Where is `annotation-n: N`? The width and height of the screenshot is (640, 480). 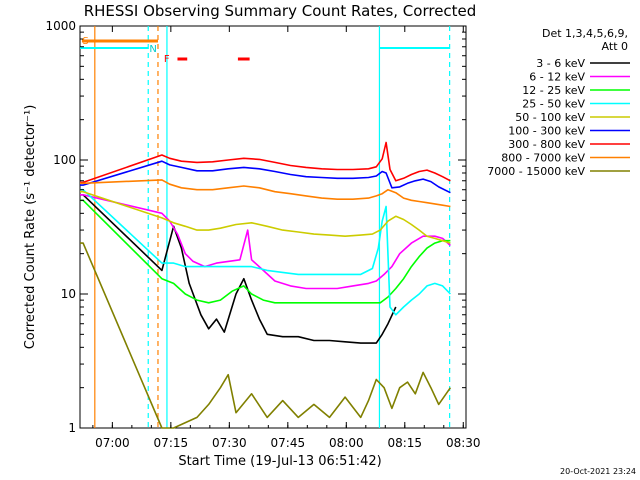
annotation-n: N is located at coordinates (152, 49).